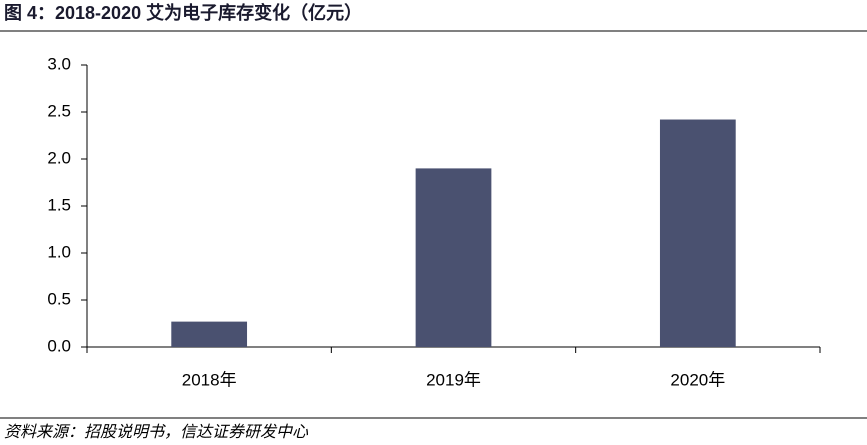 The image size is (867, 445). I want to click on y-tick-label: 1.5, so click(59, 204).